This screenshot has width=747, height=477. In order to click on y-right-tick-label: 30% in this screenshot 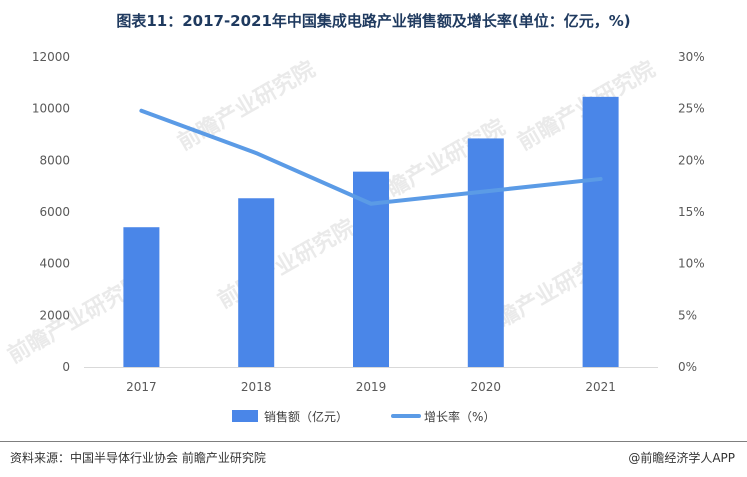, I will do `click(691, 57)`.